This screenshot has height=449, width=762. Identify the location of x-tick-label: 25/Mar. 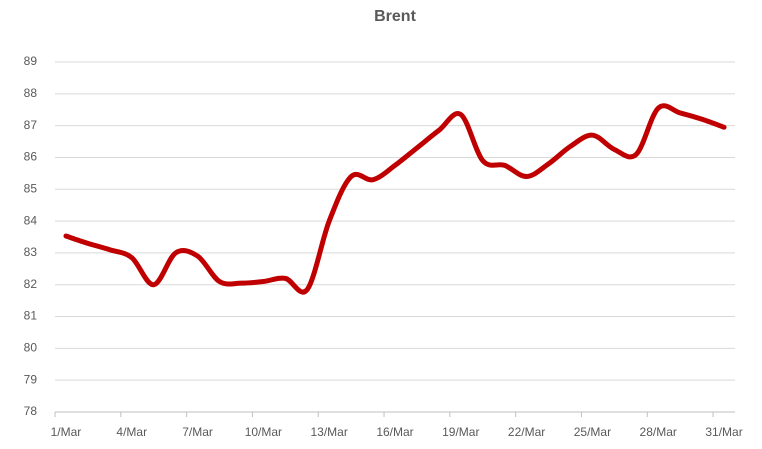
(592, 432).